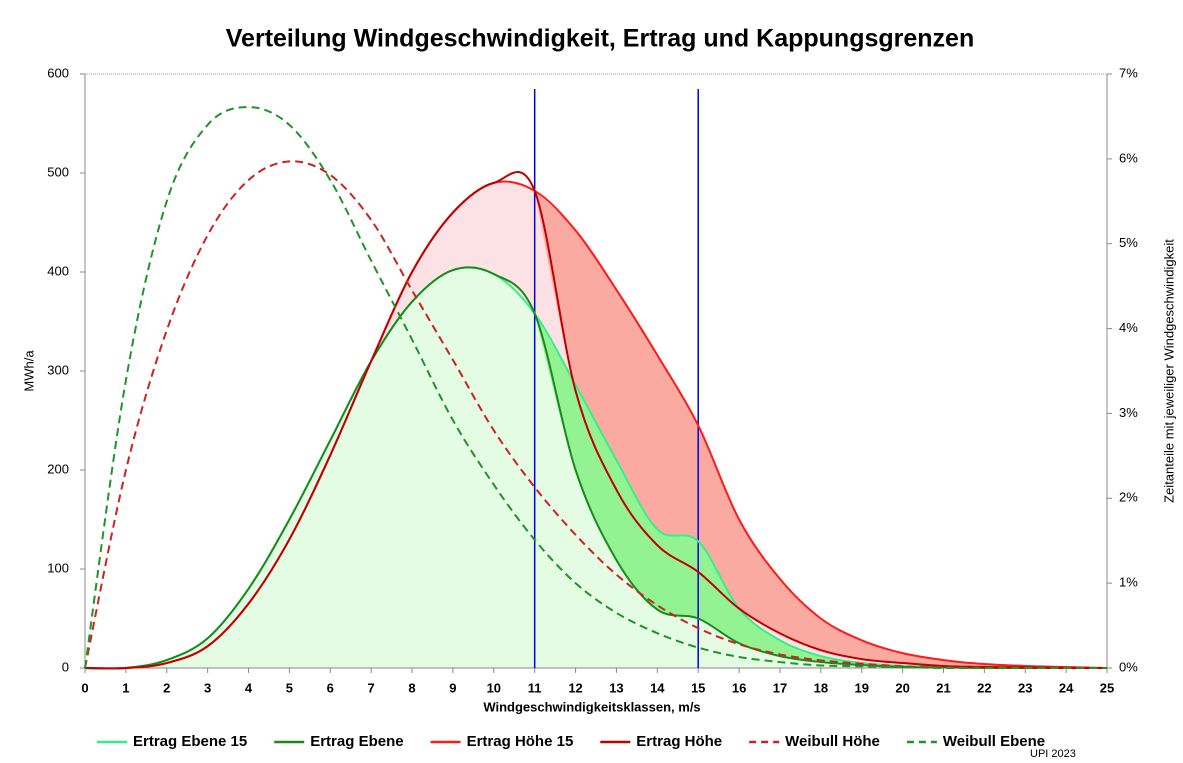  Describe the element at coordinates (1128, 327) in the screenshot. I see `y2-tick-label: 4%` at that location.